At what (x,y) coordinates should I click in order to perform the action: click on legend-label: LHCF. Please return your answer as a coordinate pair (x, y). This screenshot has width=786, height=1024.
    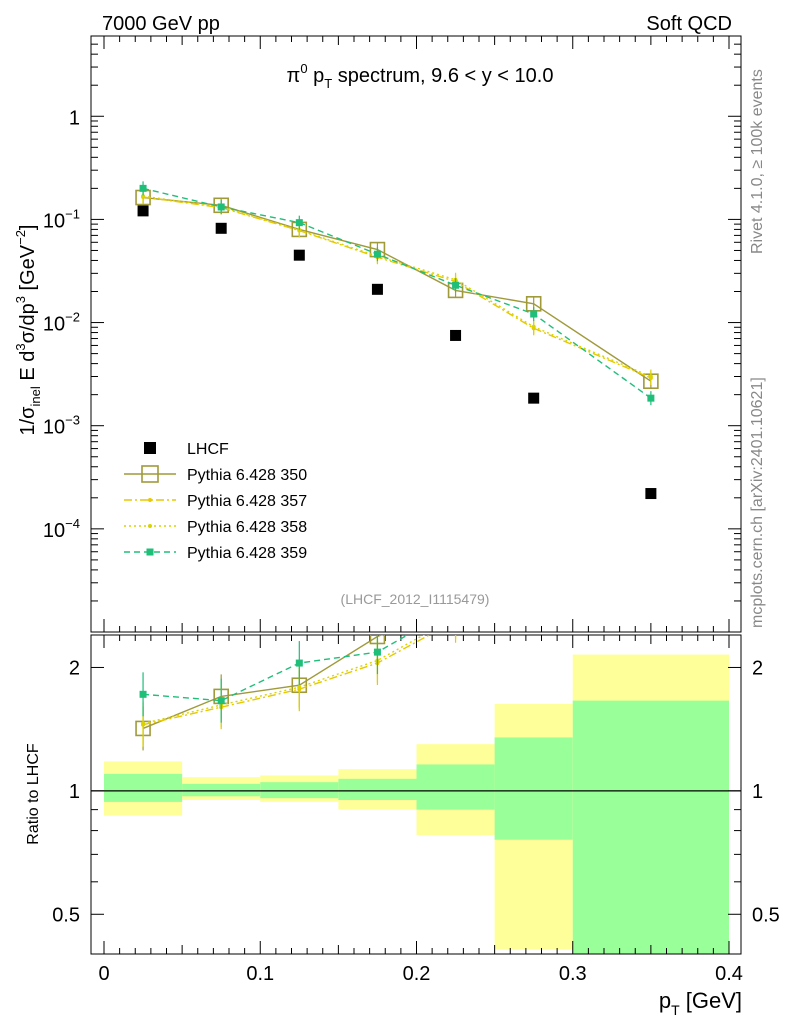
    Looking at the image, I should click on (208, 449).